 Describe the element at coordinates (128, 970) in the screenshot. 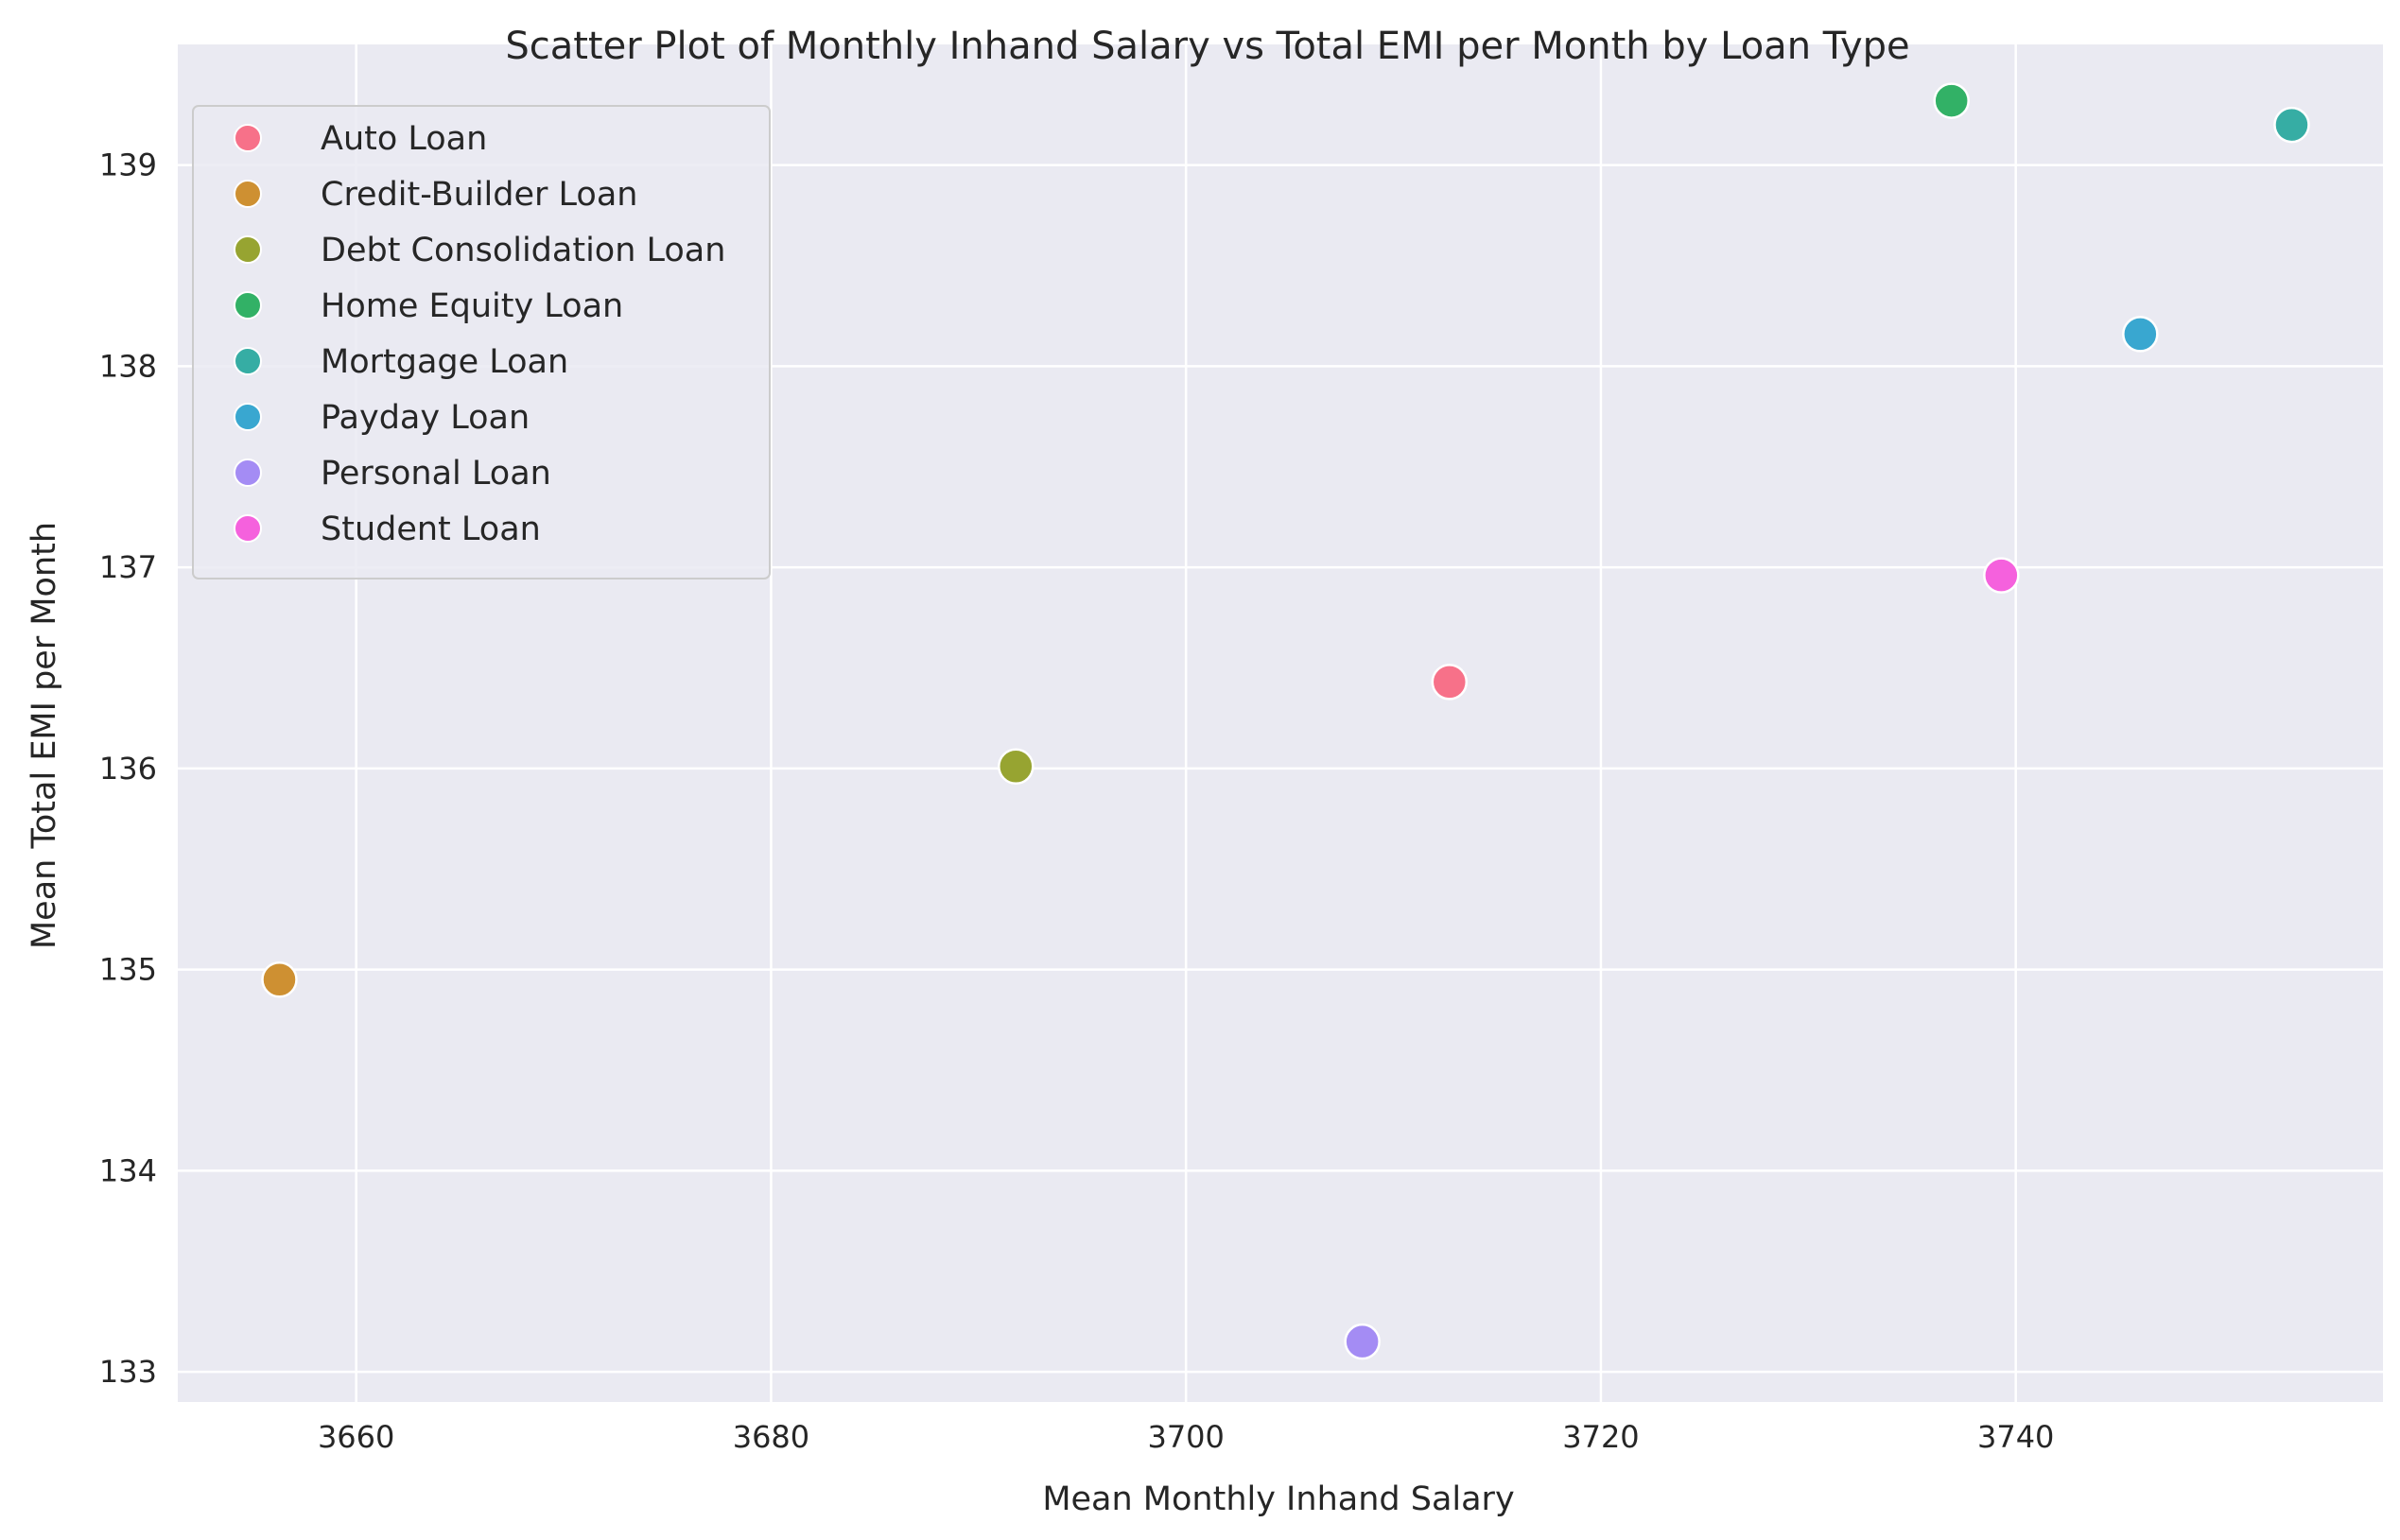

I see `y-tick-label: 135` at that location.